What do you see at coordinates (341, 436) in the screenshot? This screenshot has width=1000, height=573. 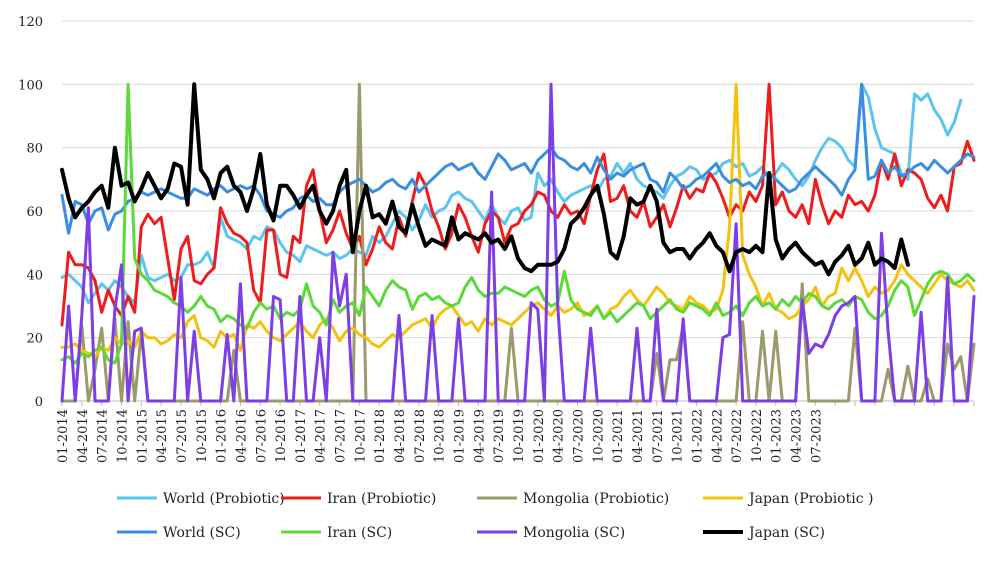 I see `x-tick-label: 07-2017` at bounding box center [341, 436].